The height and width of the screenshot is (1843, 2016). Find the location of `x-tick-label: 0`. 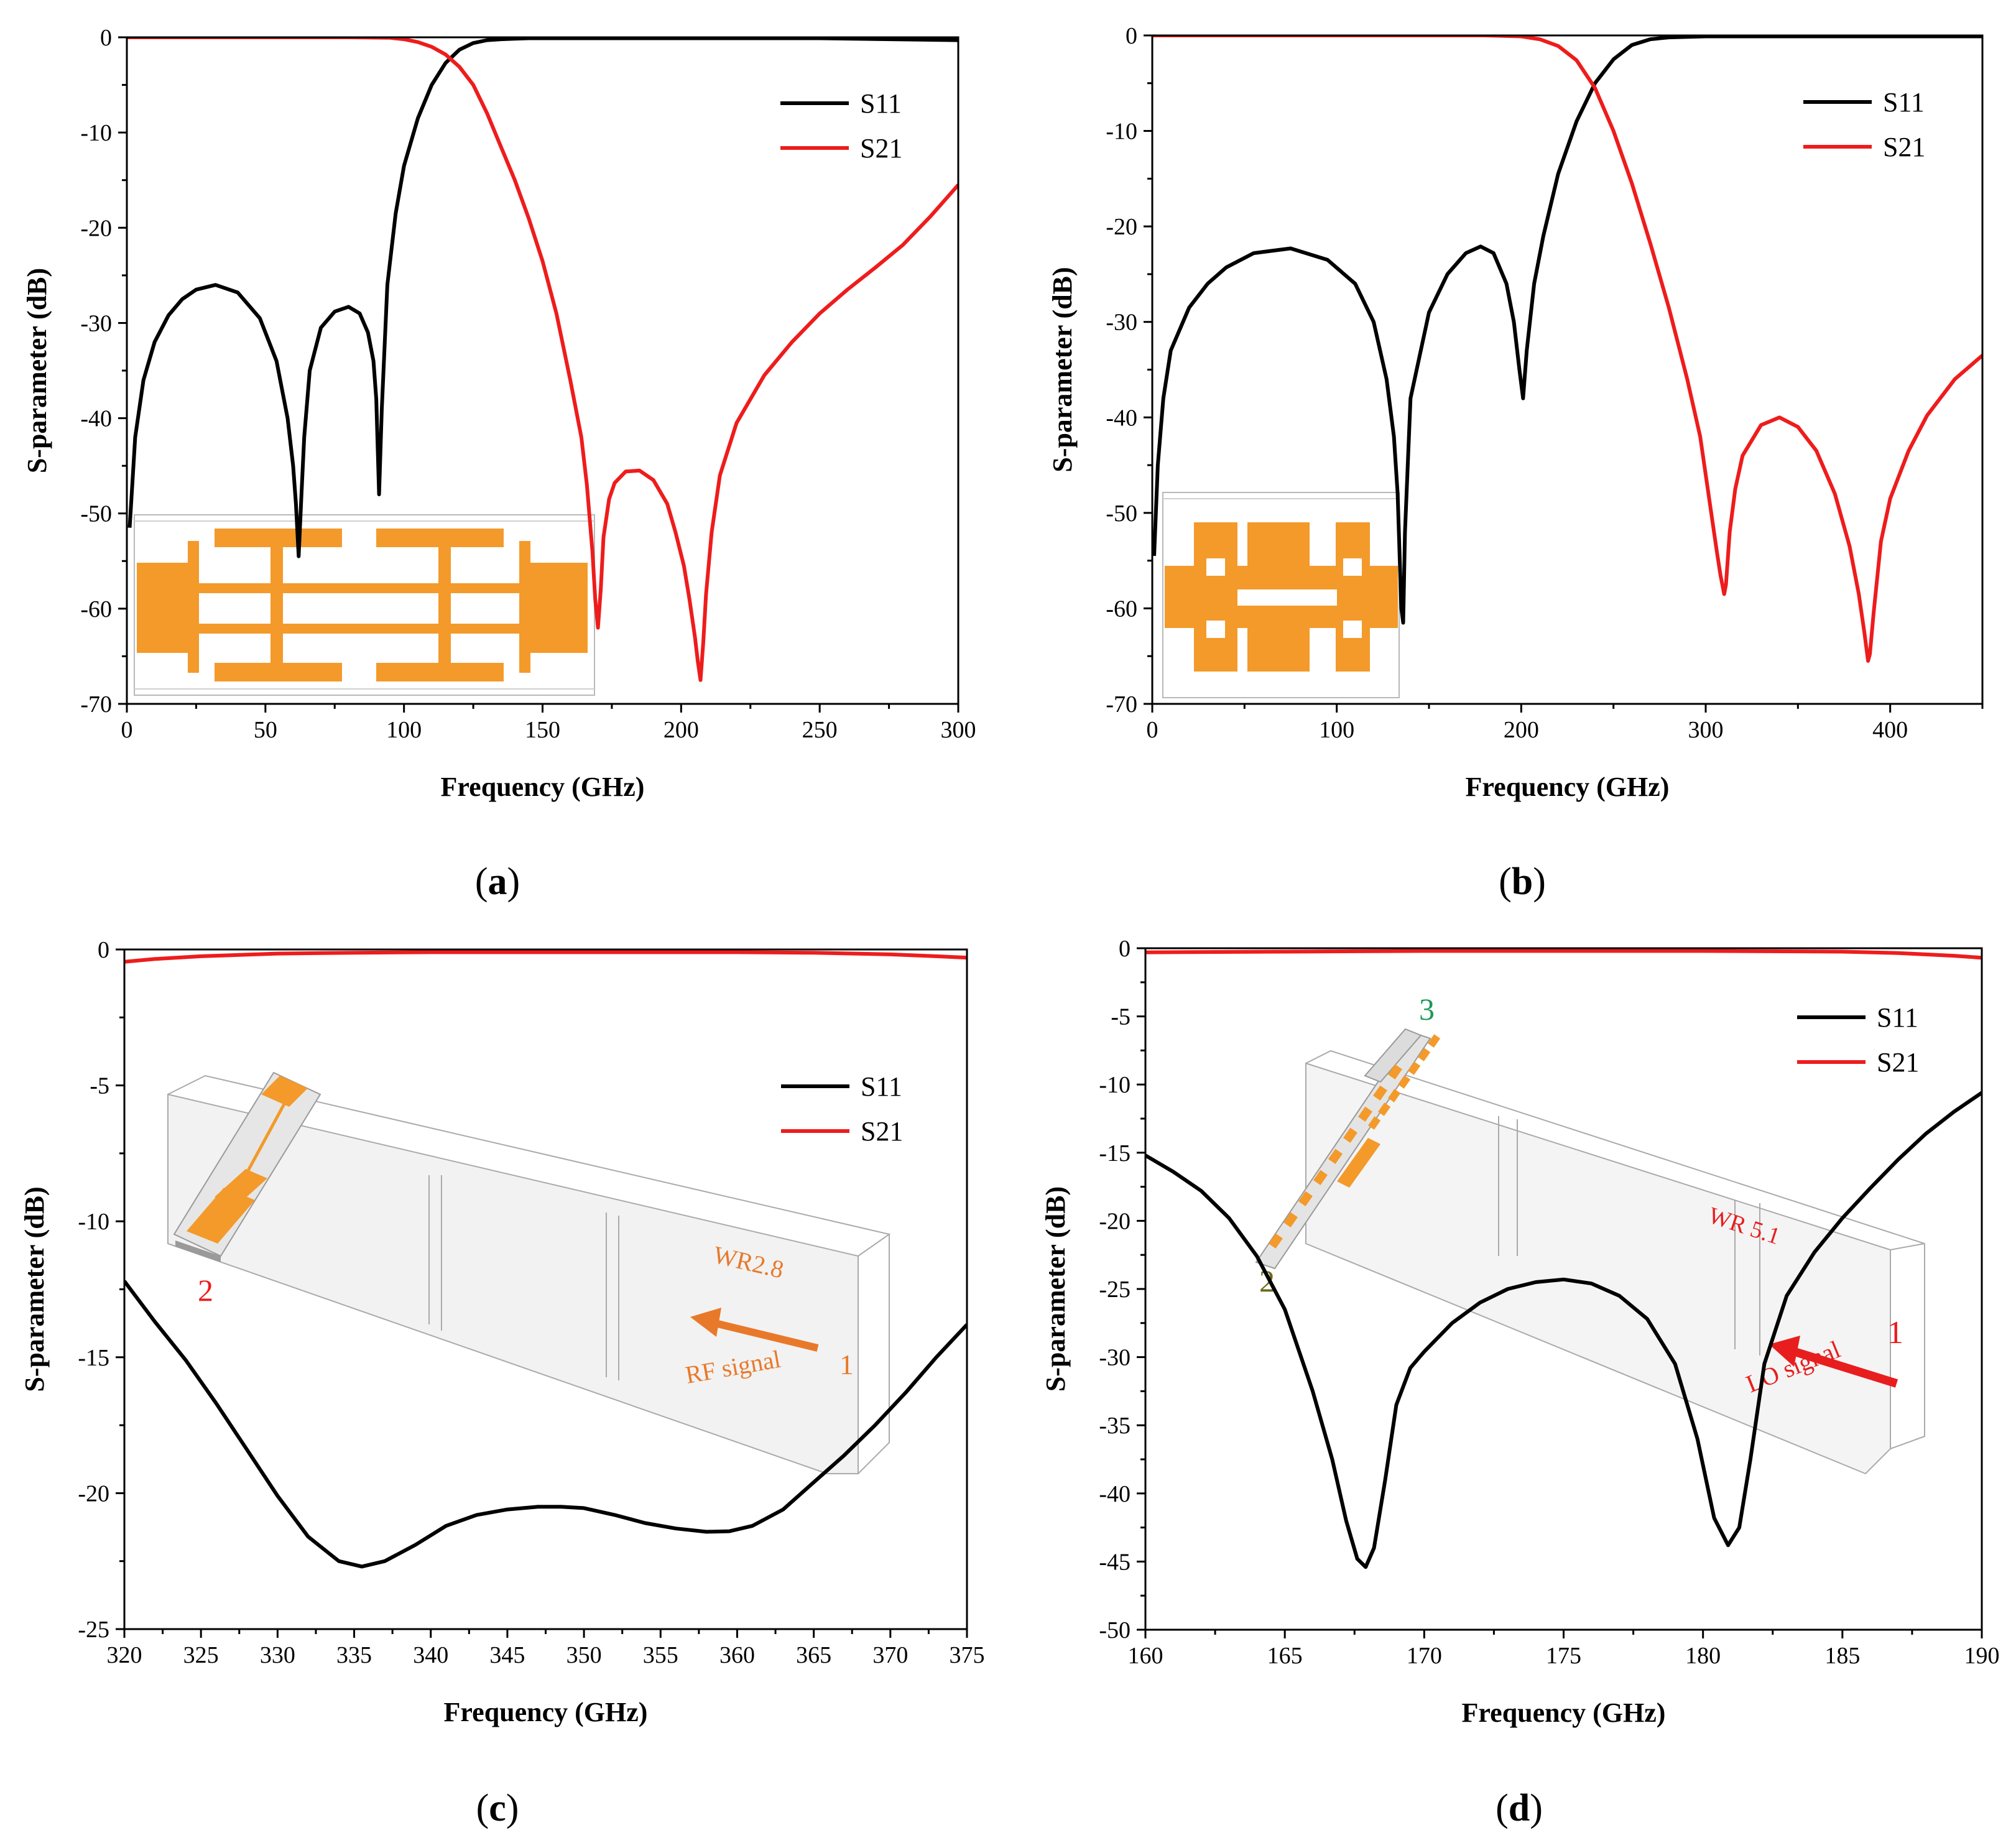

x-tick-label: 0 is located at coordinates (127, 730).